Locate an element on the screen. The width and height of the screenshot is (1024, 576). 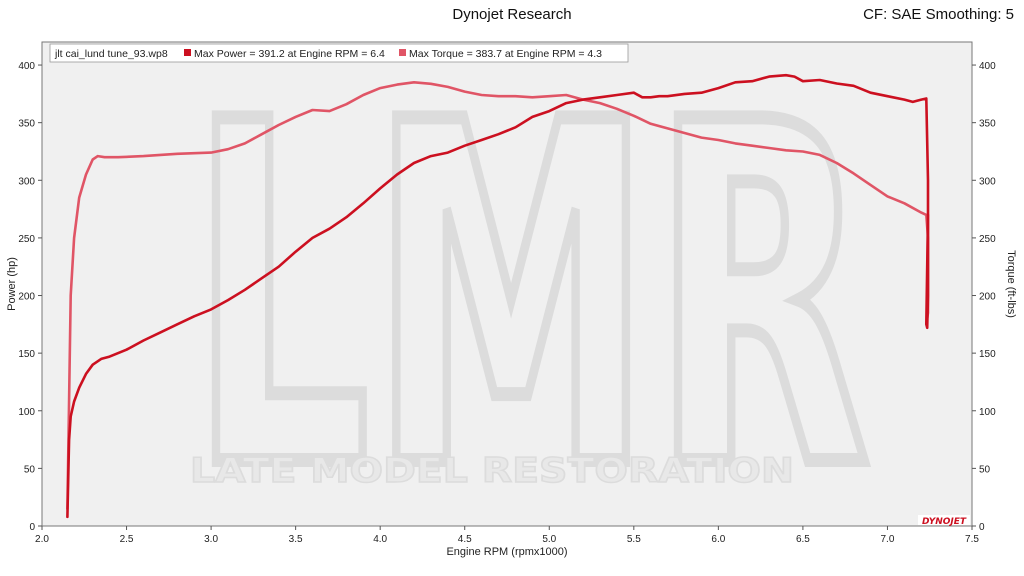
x-tick-label: 6.0 is located at coordinates (718, 539).